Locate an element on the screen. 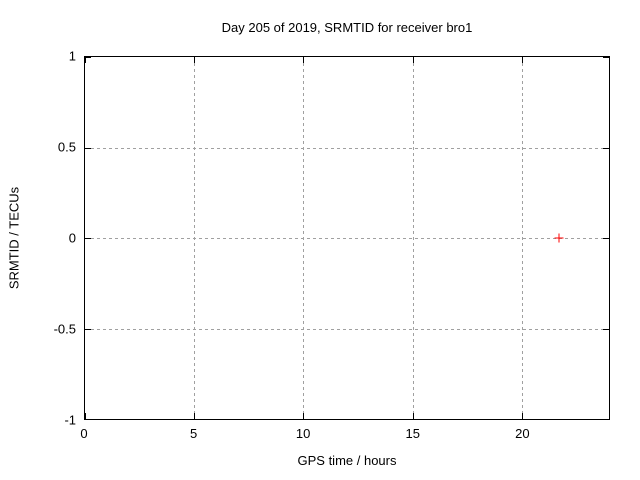 This screenshot has height=480, width=640. x-tick-label: 10 is located at coordinates (303, 433).